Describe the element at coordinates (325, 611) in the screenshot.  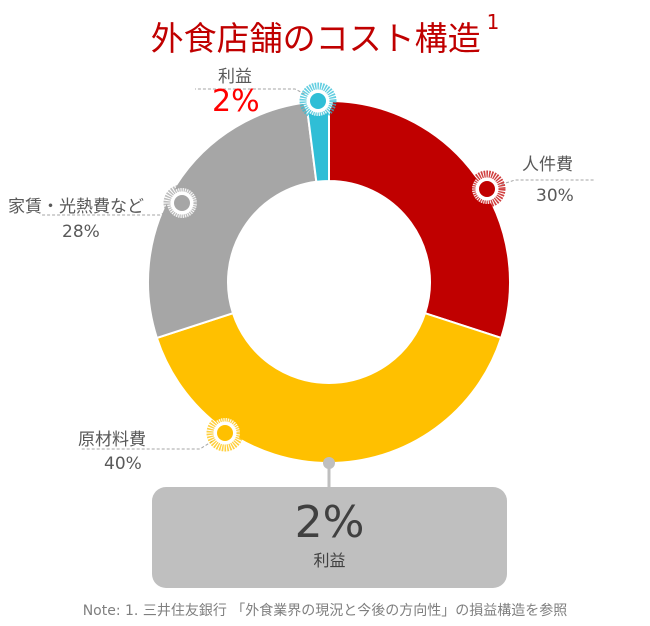
I see `footnote: Note: 1. 三井住友銀行 「外食業界の現況と今後の方向性」の損益構造を参照` at that location.